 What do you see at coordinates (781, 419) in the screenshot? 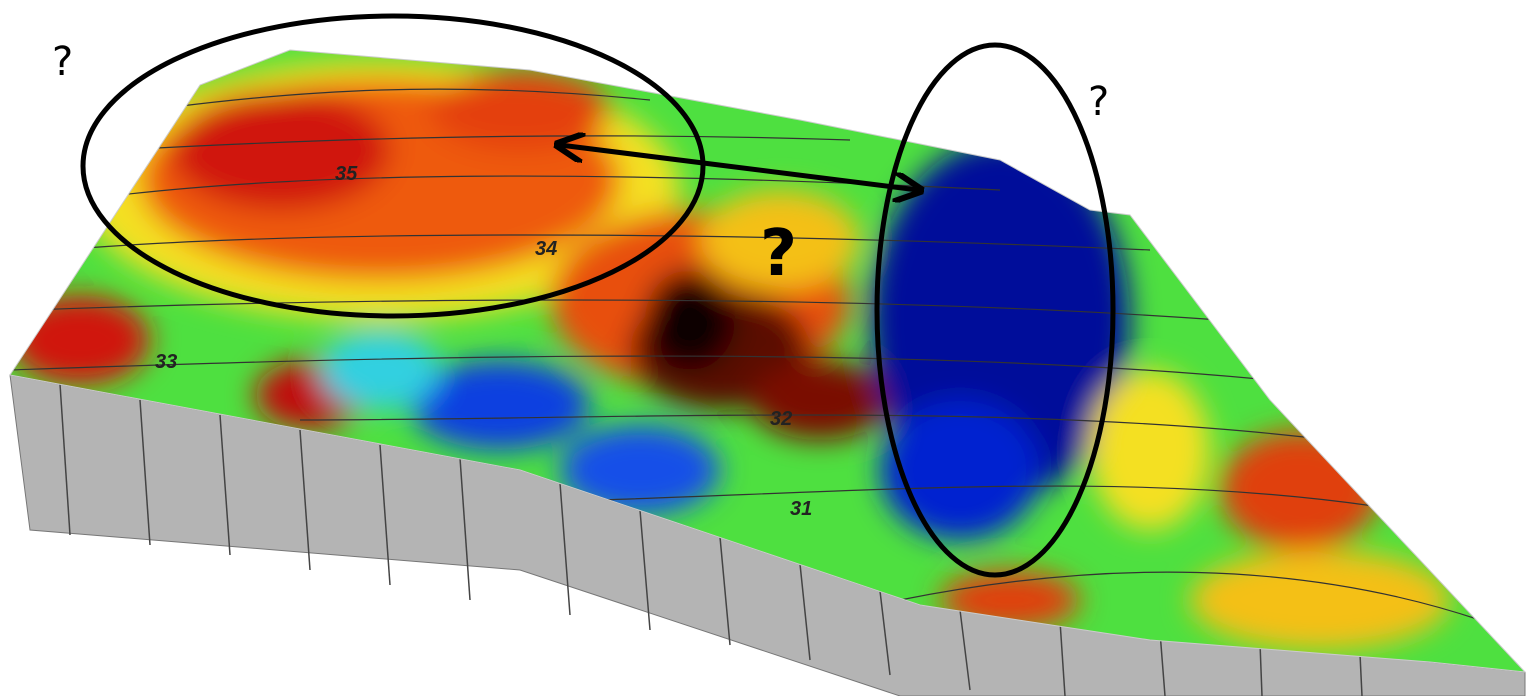
I see `contour-label: 32` at bounding box center [781, 419].